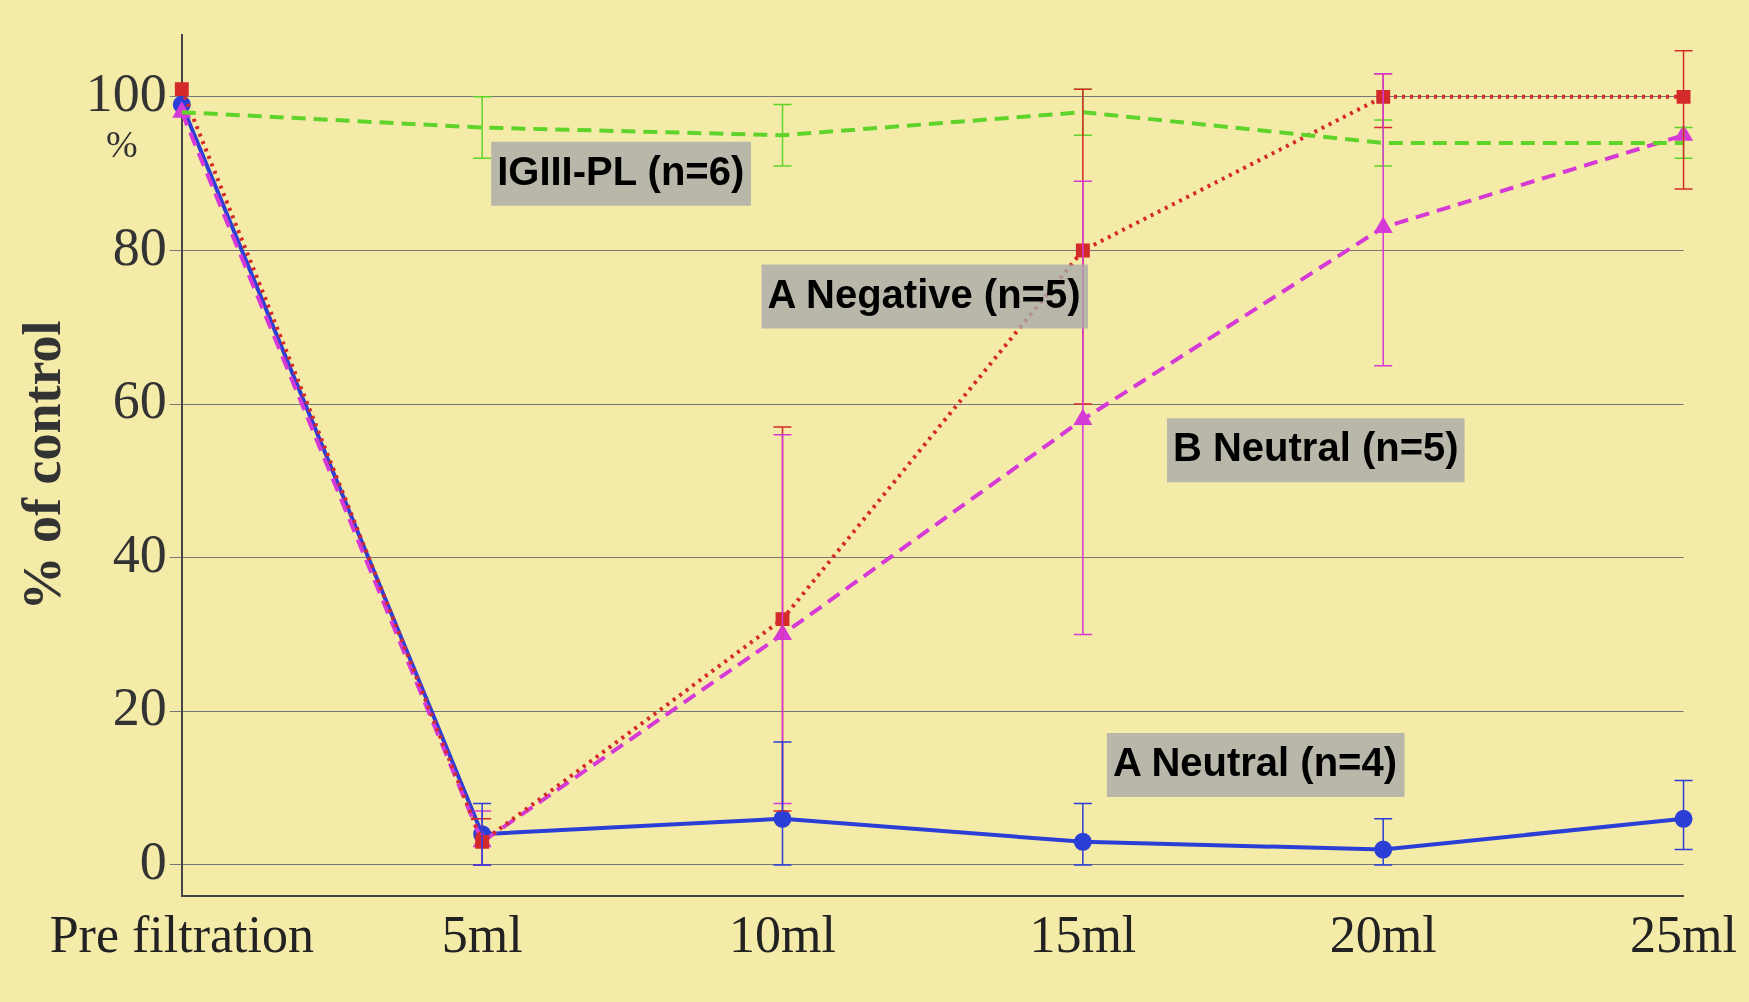 The image size is (1749, 1002). I want to click on series-label: A Negative (n=5), so click(924, 293).